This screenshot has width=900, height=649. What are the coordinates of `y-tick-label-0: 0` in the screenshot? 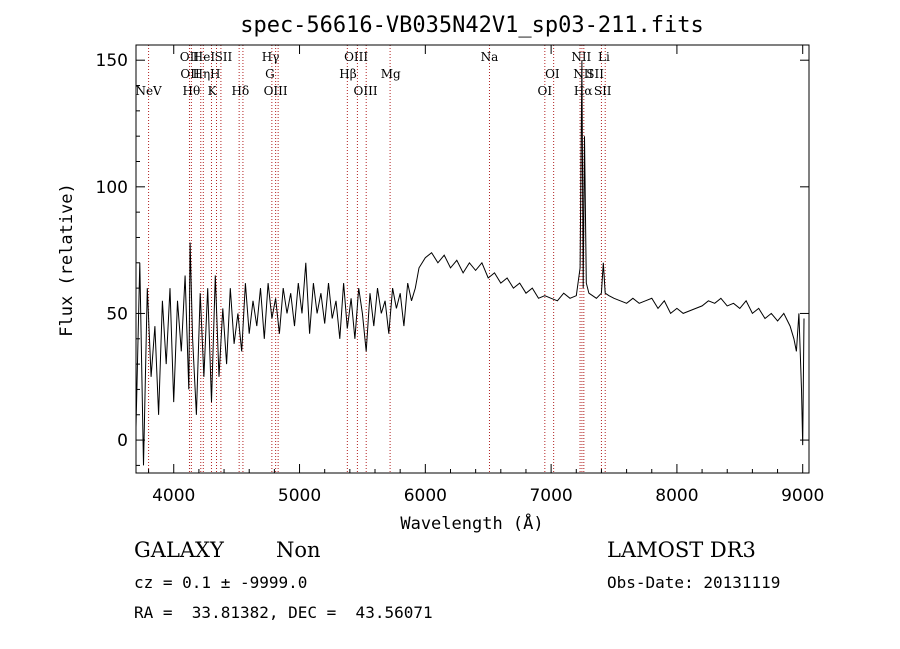 It's located at (122, 441).